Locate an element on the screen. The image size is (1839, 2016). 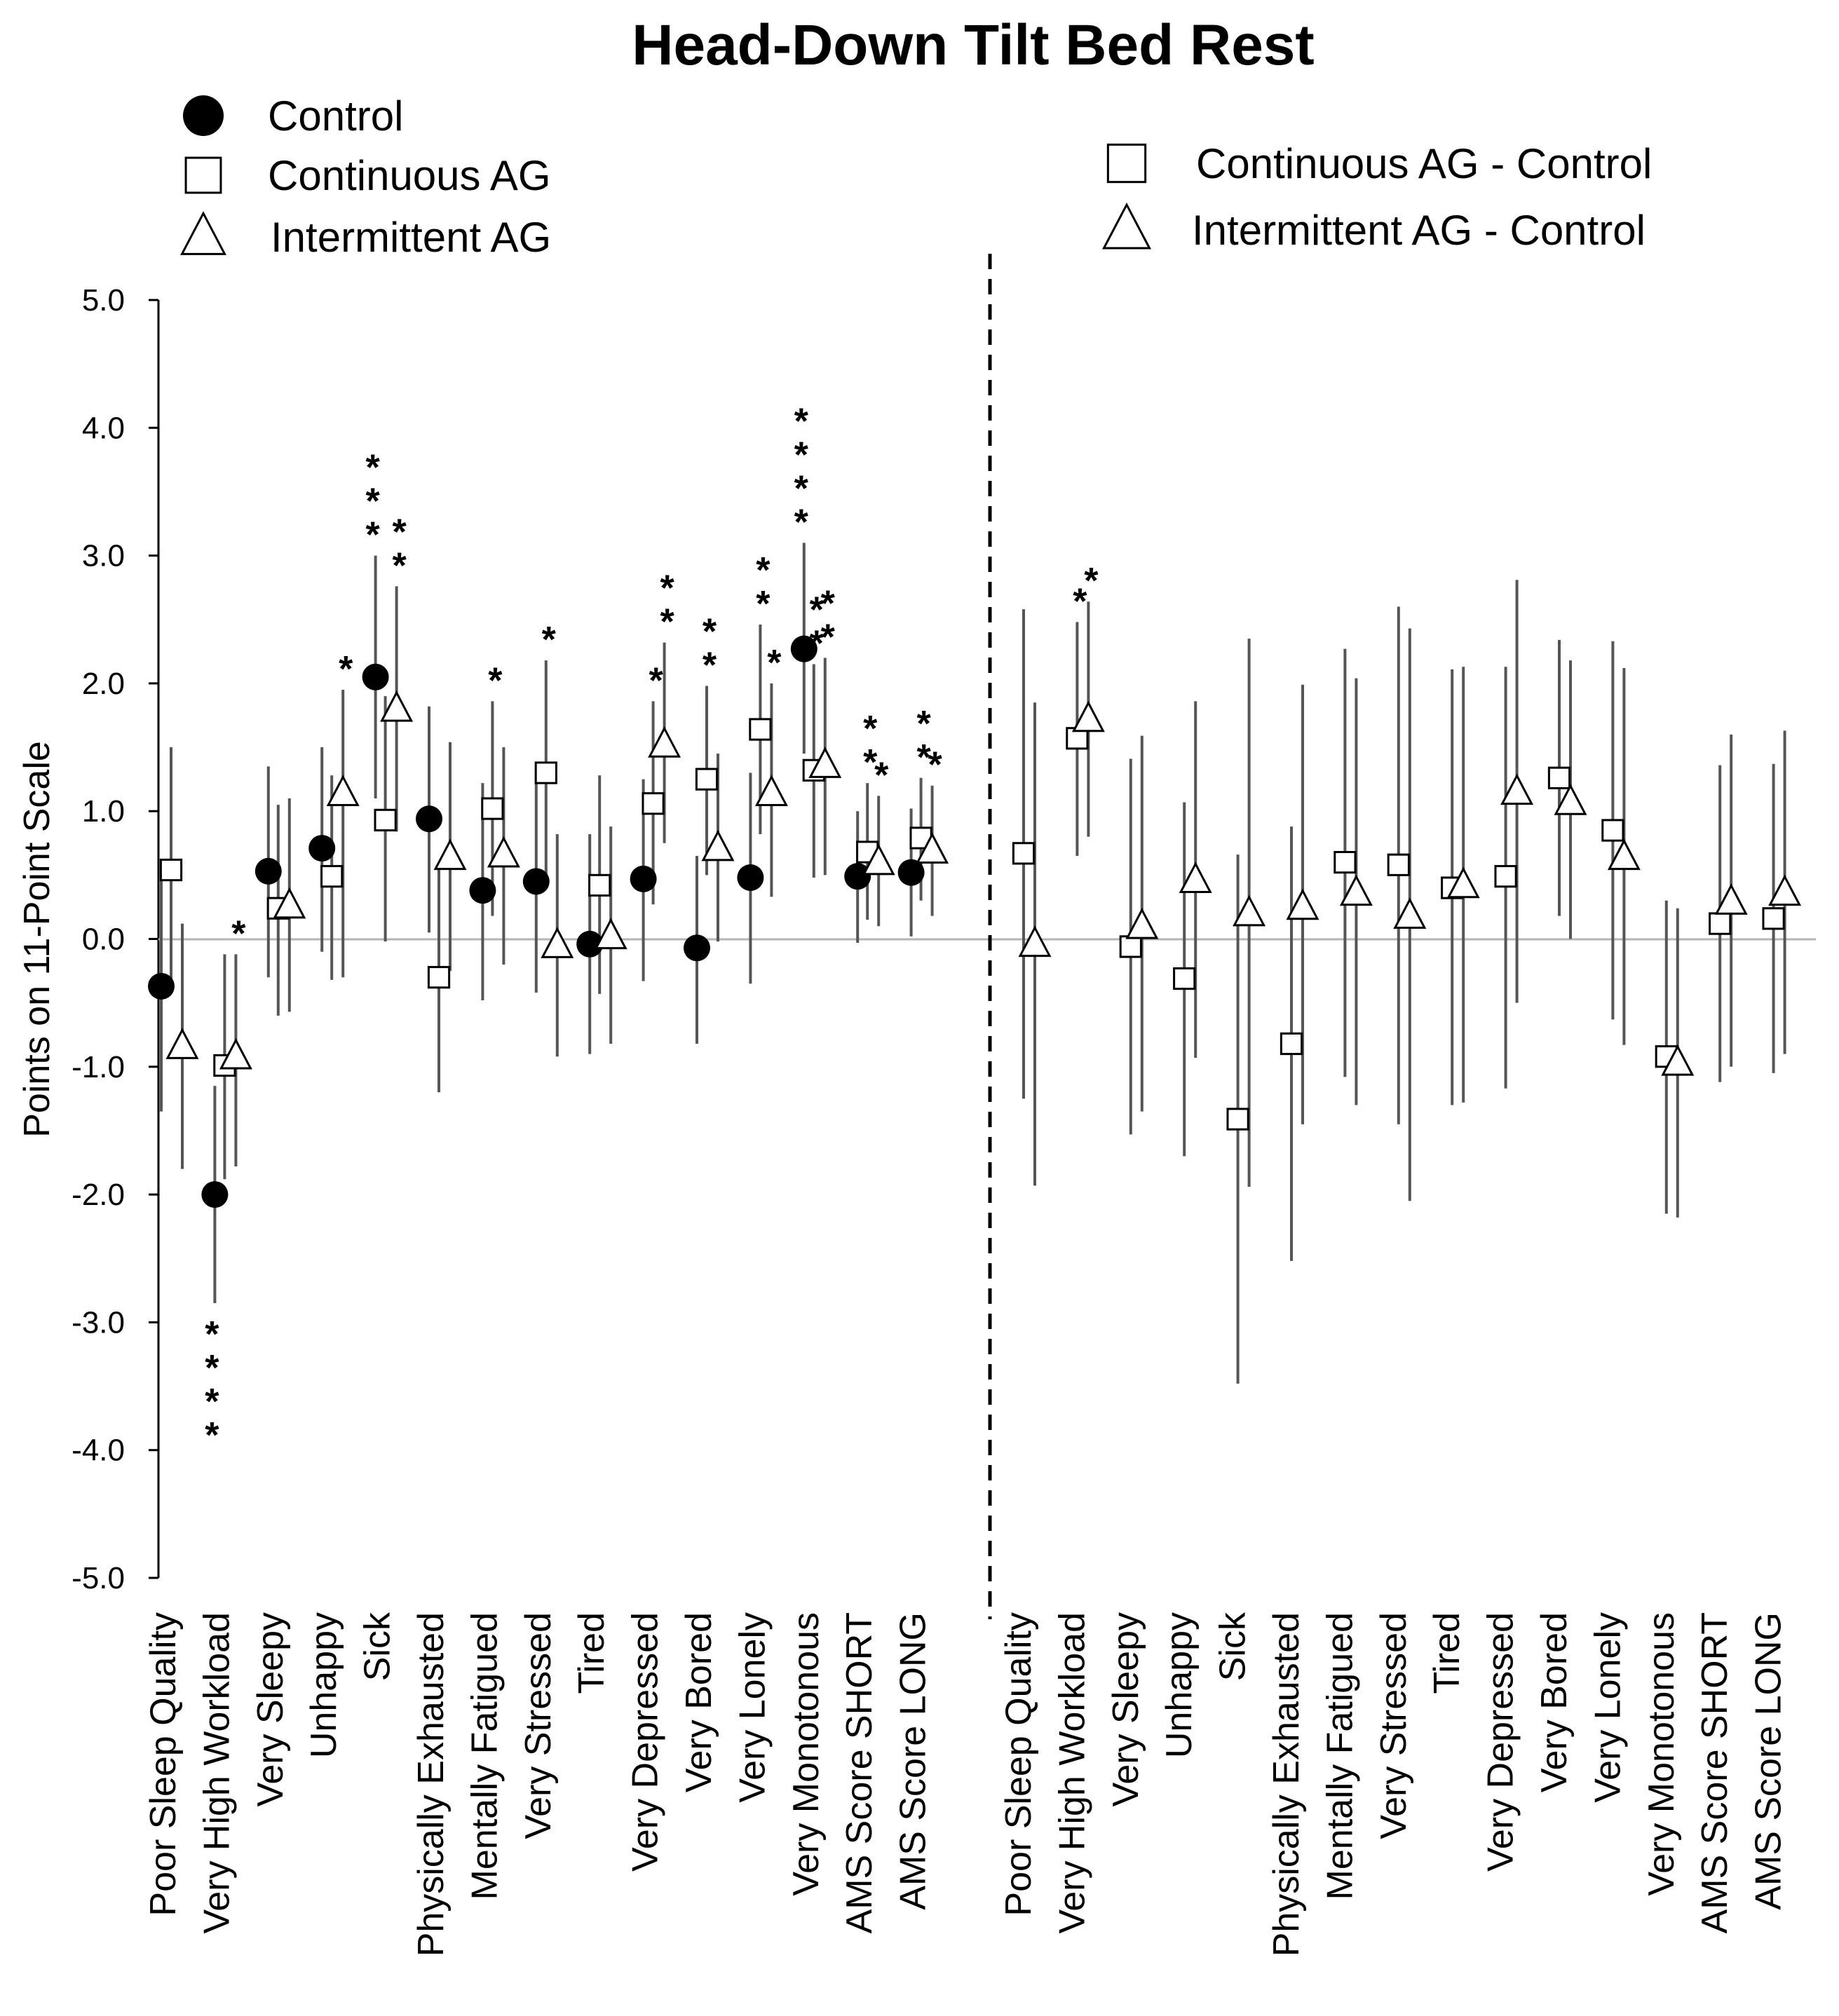
legend-label: Continuous AG is located at coordinates (409, 176).